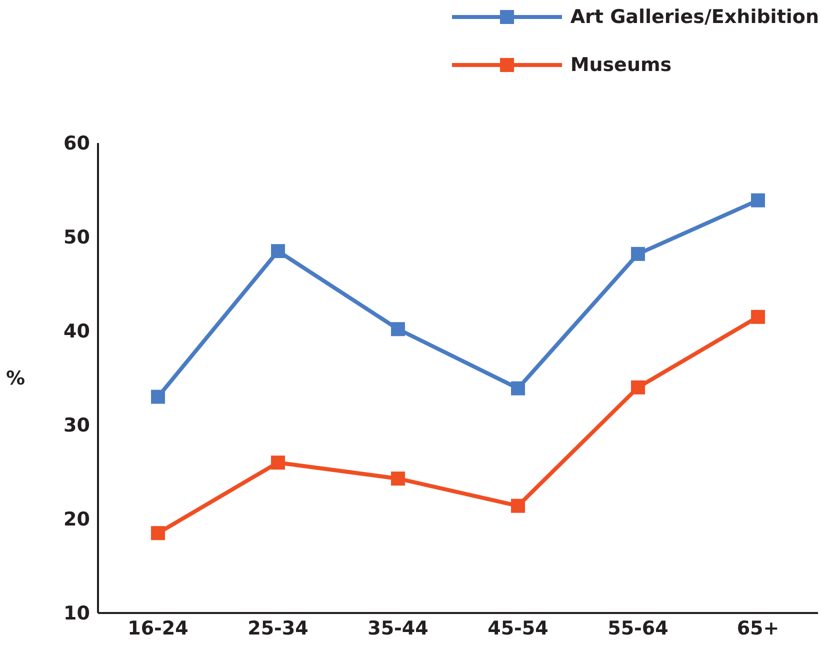  What do you see at coordinates (638, 628) in the screenshot?
I see `x-tick-label: 55-64` at bounding box center [638, 628].